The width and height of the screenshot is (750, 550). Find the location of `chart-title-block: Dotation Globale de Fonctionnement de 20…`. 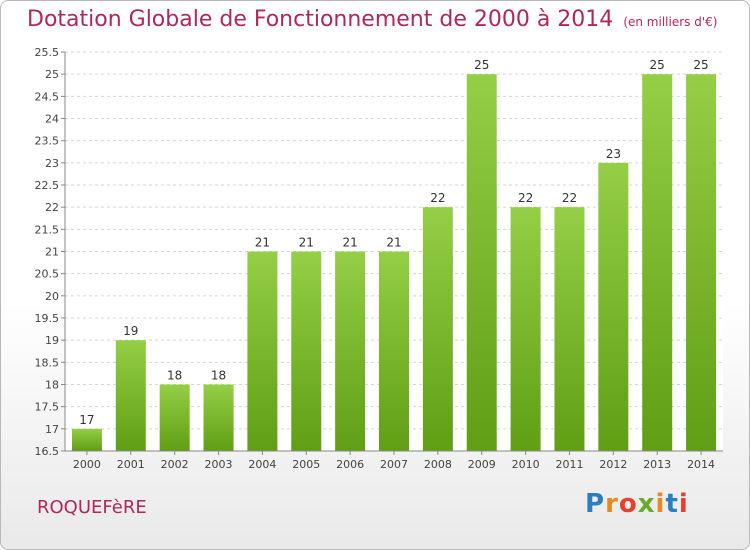

chart-title-block: Dotation Globale de Fonctionnement de 20… is located at coordinates (372, 19).